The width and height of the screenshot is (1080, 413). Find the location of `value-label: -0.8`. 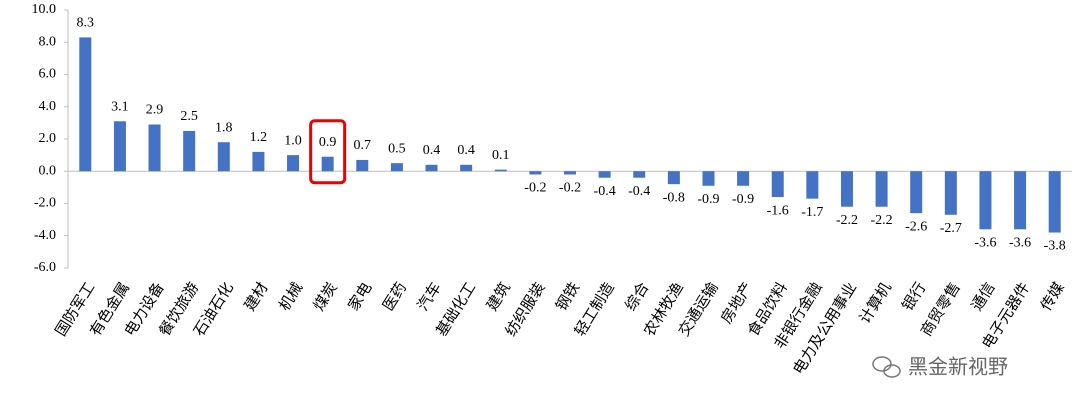

value-label: -0.8 is located at coordinates (674, 197).